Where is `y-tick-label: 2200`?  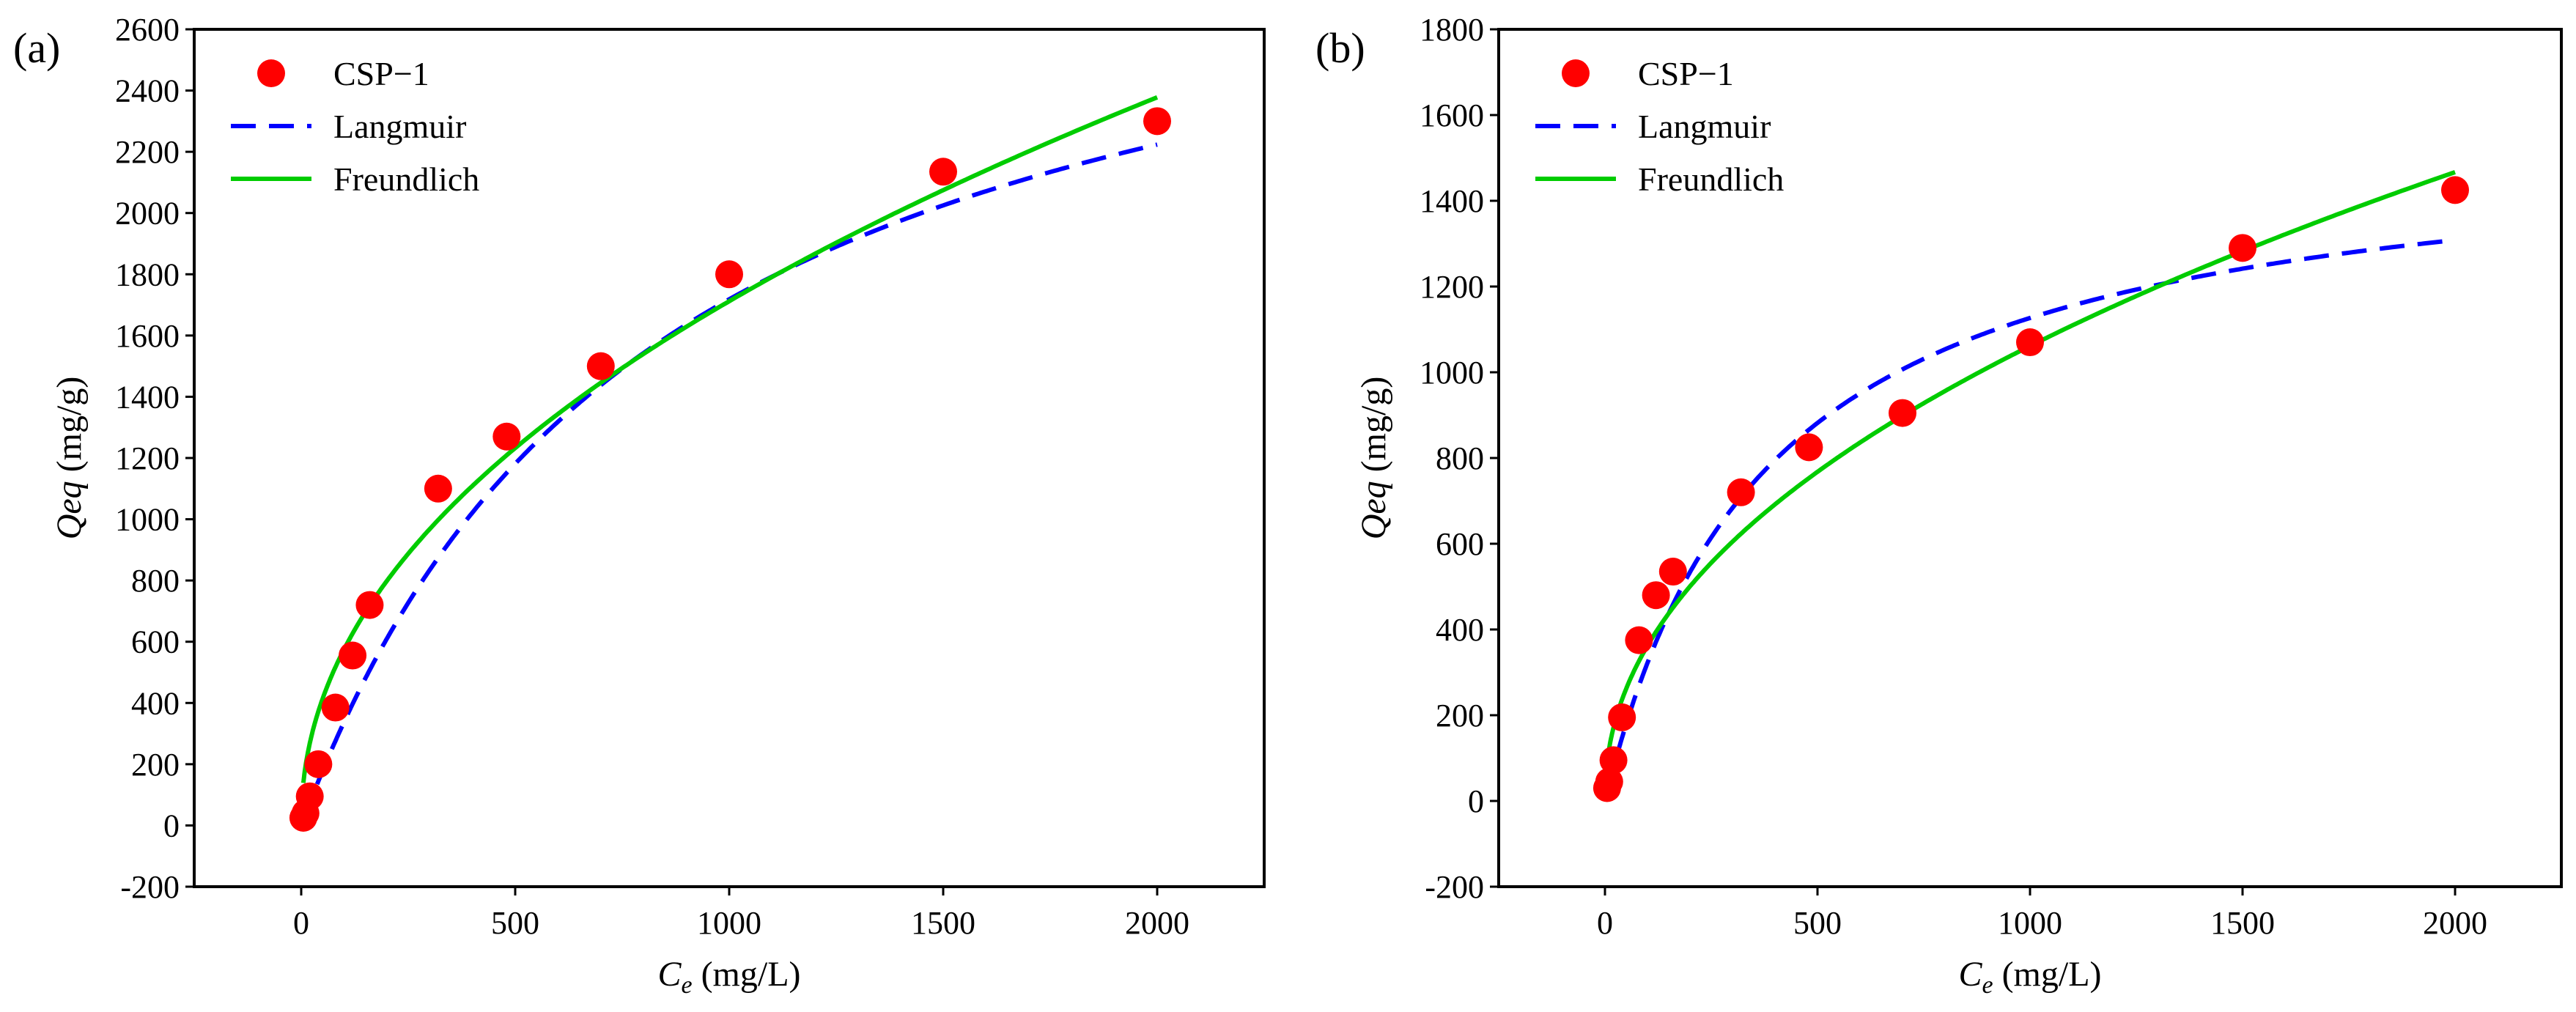 y-tick-label: 2200 is located at coordinates (147, 152).